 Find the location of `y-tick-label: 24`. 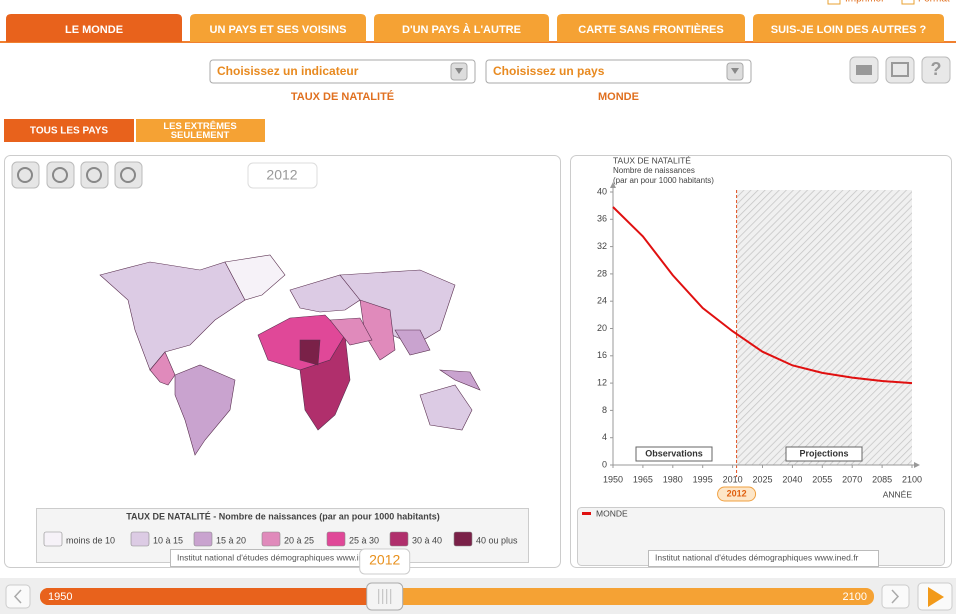

y-tick-label: 24 is located at coordinates (602, 301).